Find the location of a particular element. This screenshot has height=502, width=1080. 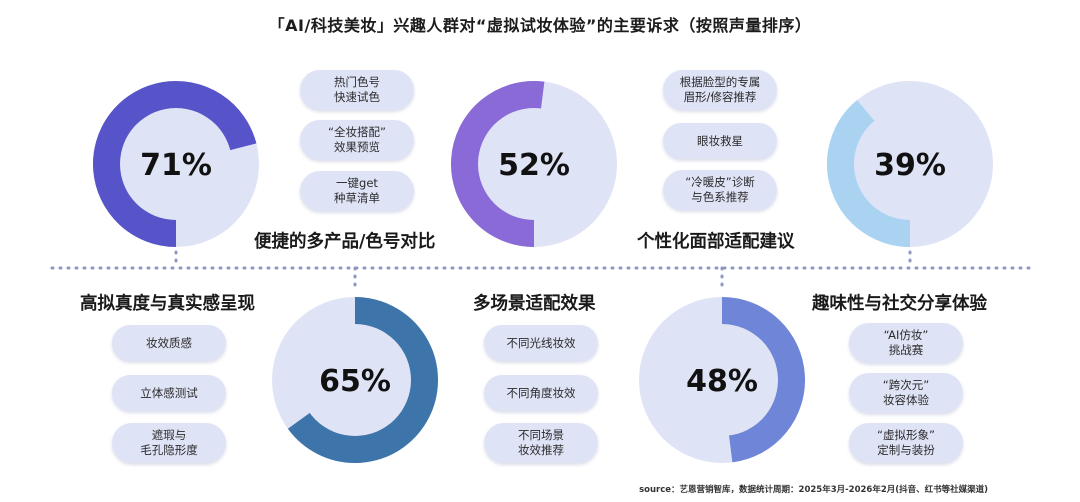

tag-pill: 眼妆救星 is located at coordinates (720, 141).